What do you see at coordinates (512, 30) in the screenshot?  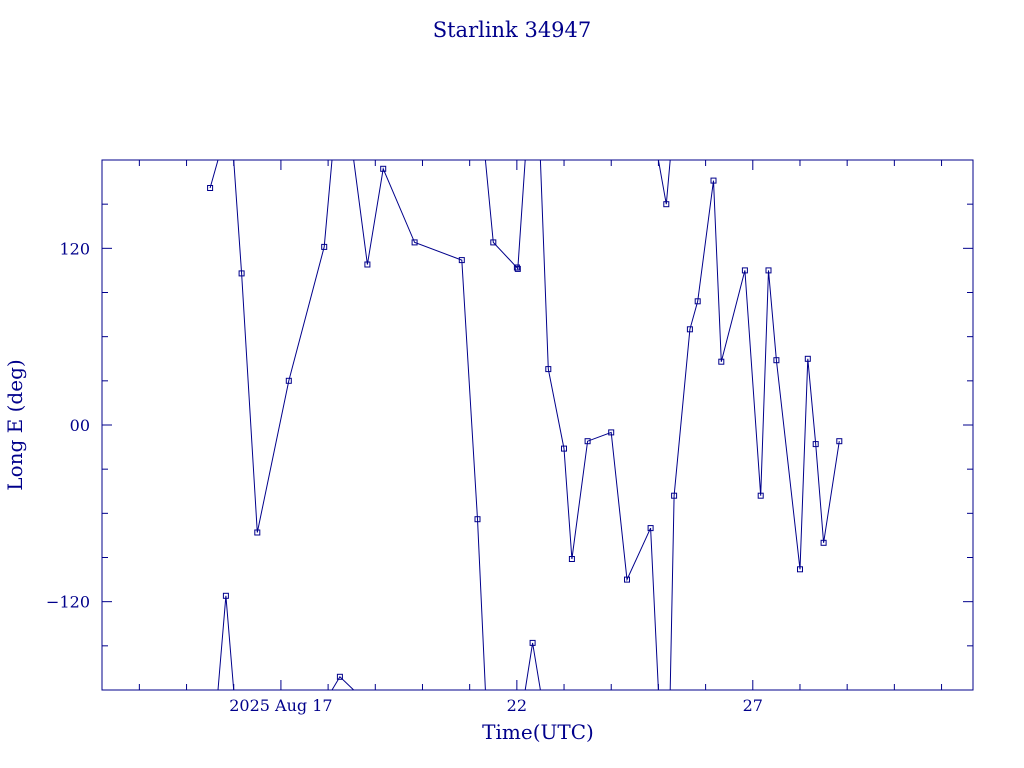 I see `chart-title: Starlink 34947` at bounding box center [512, 30].